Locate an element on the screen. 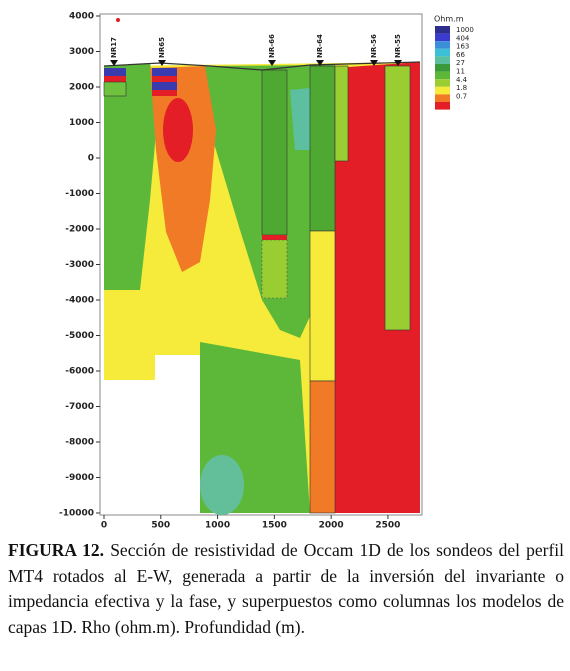 The height and width of the screenshot is (671, 570). y-tick-label: -5000 is located at coordinates (79, 336).